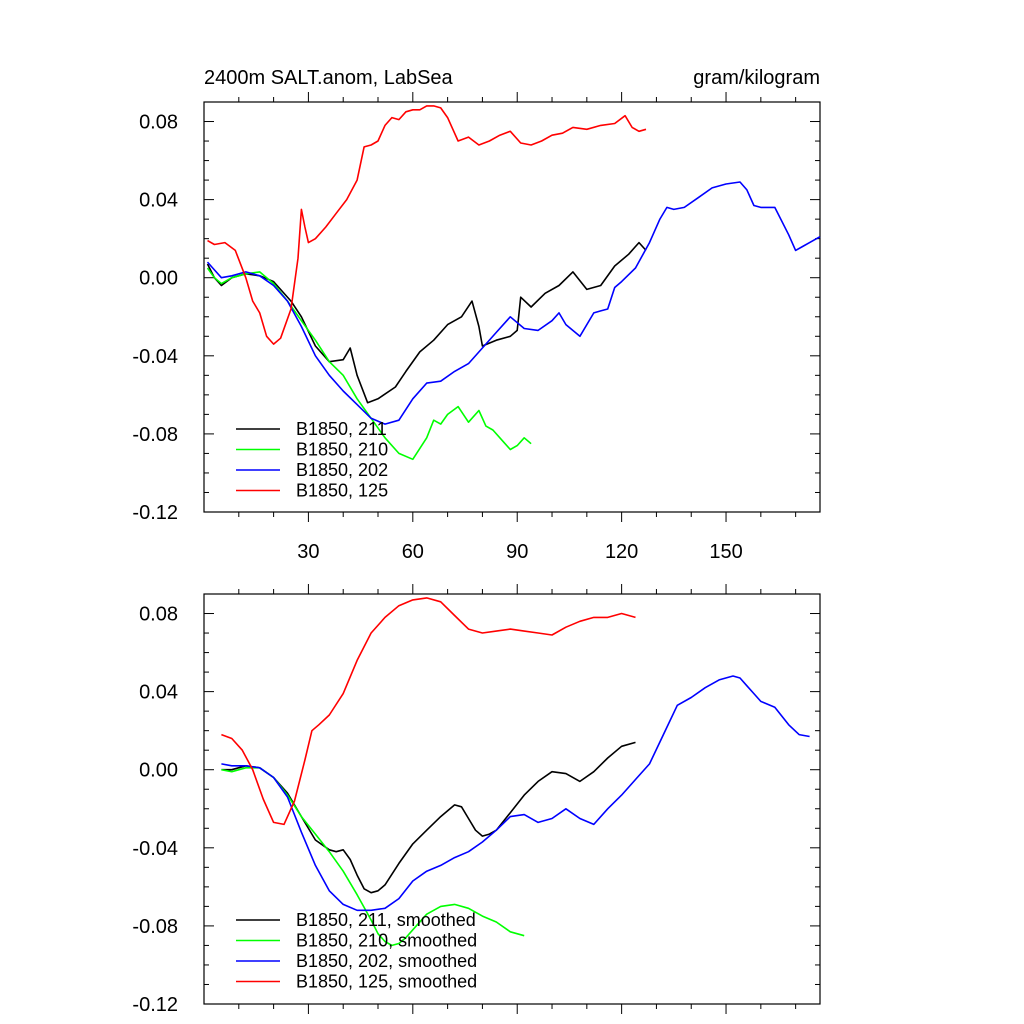  I want to click on x-tick-label: 60, so click(413, 552).